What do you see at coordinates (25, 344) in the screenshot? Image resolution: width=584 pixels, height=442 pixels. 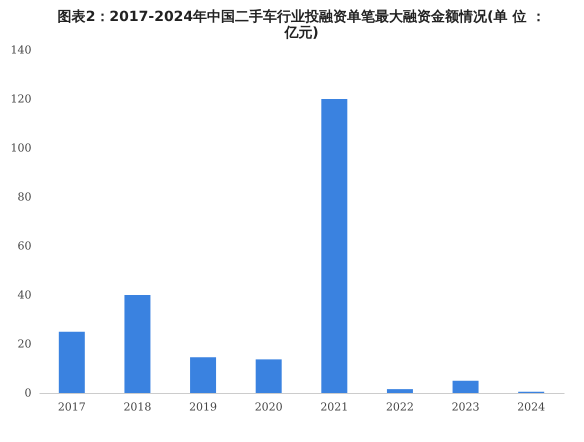 I see `y-tick-label: 20` at bounding box center [25, 344].